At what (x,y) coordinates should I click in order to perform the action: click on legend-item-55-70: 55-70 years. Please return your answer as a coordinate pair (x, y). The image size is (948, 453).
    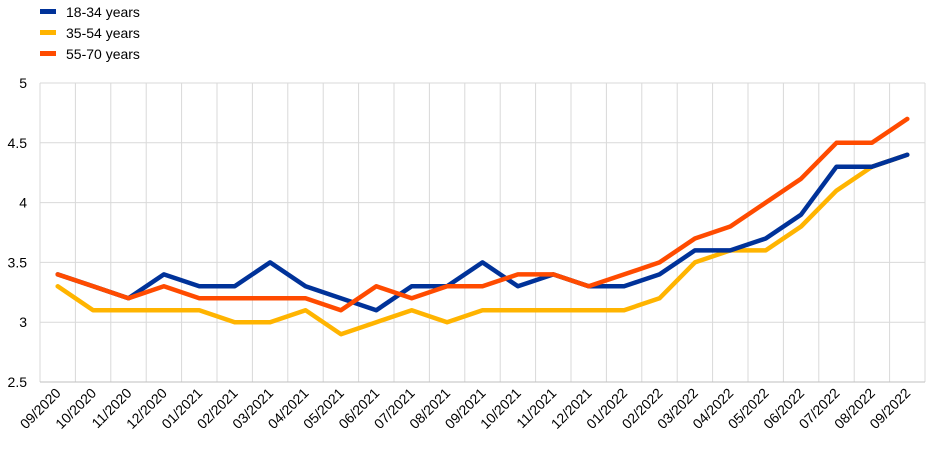
    Looking at the image, I should click on (90, 53).